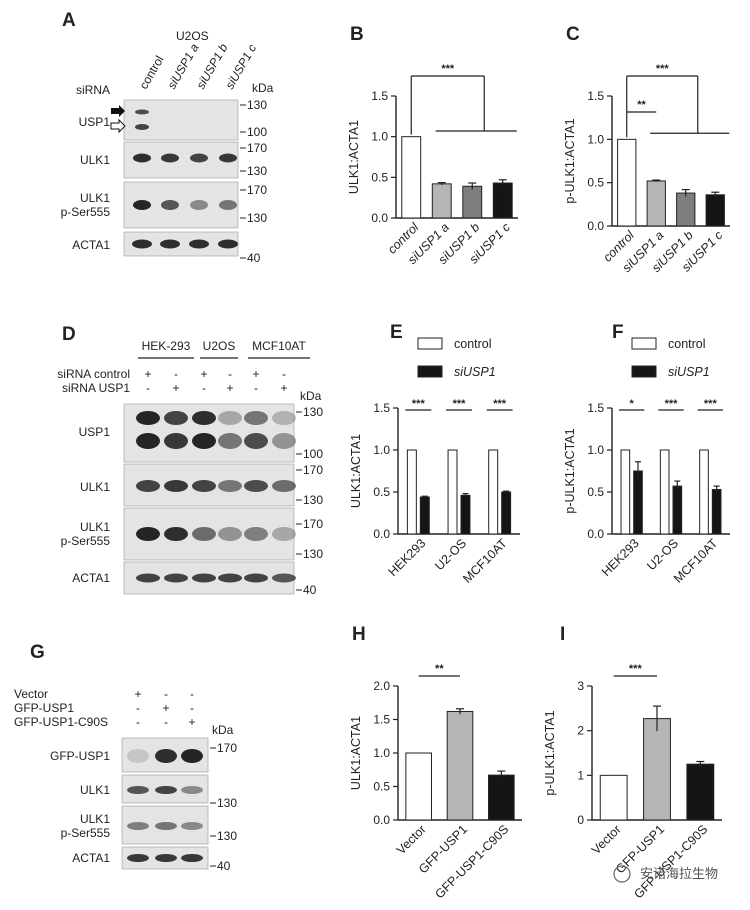  Describe the element at coordinates (471, 861) in the screenshot. I see `x-tick-label-H: GFP-USP1-C90S` at that location.